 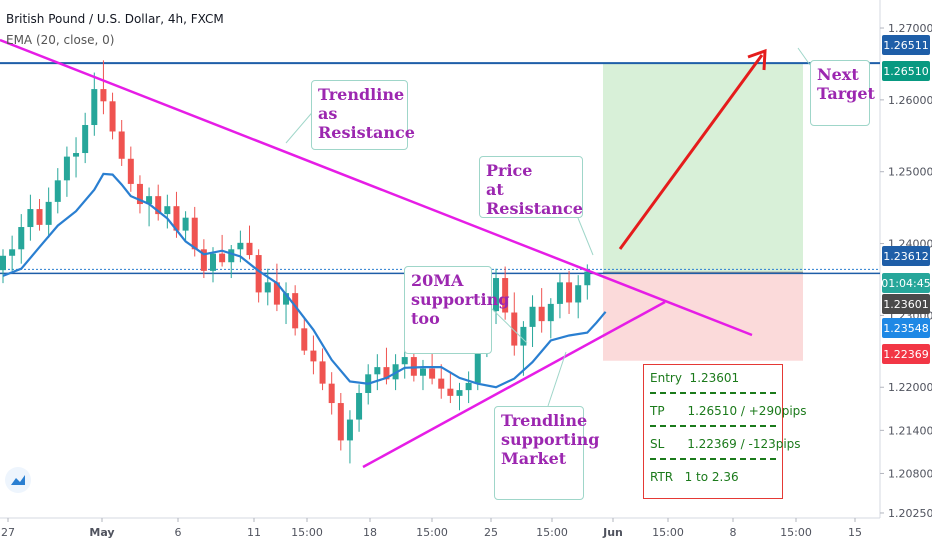 I want to click on price-label-text: 1.23601, so click(x=906, y=304).